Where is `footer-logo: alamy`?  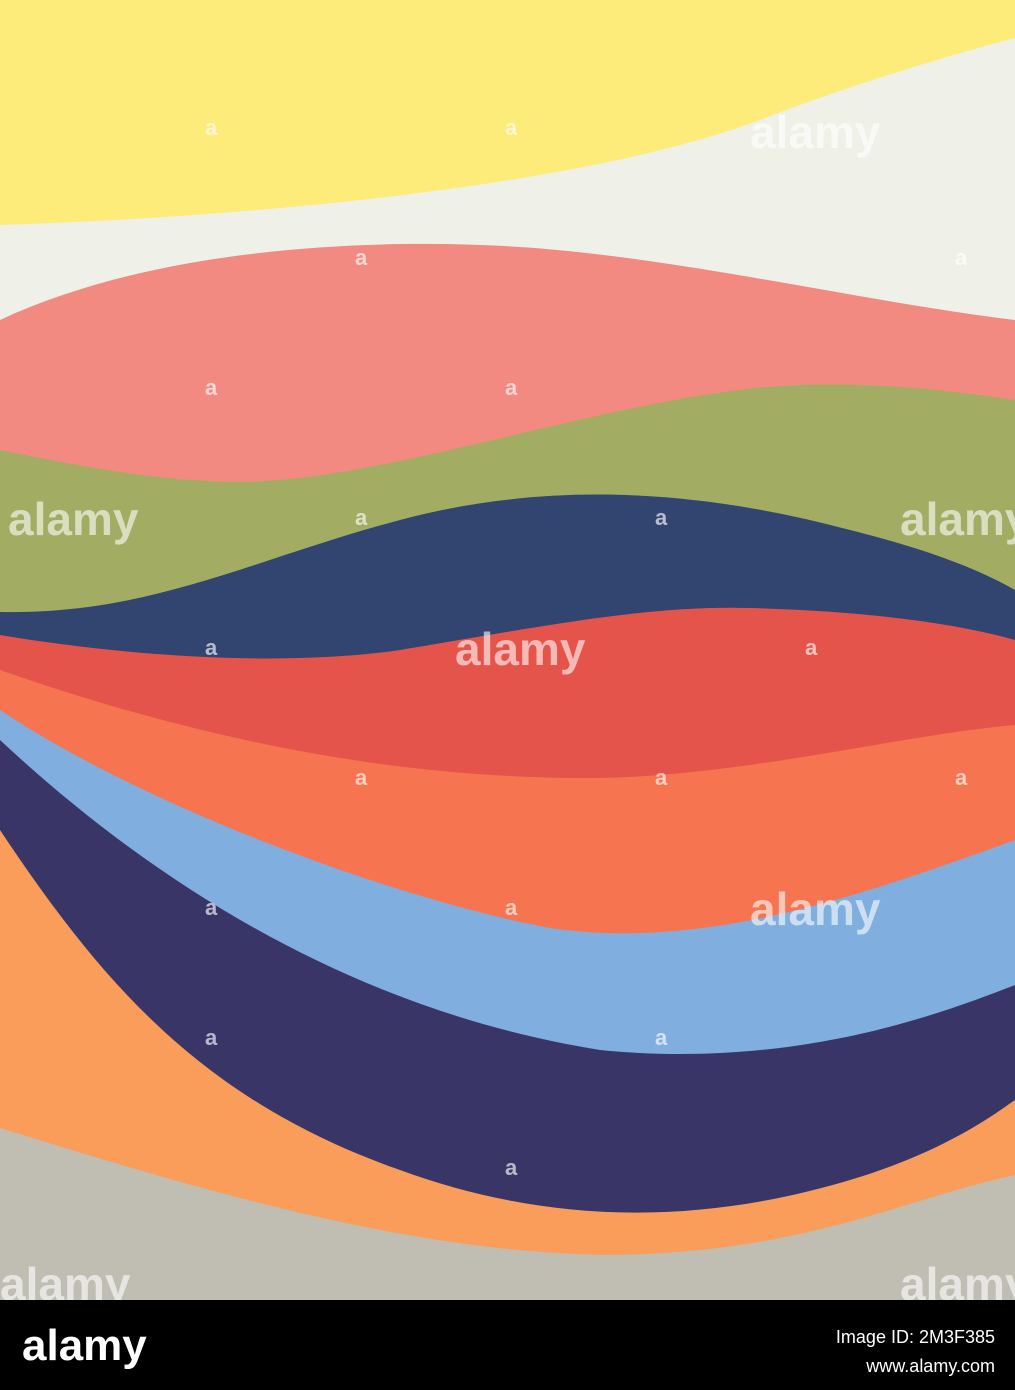
footer-logo: alamy is located at coordinates (84, 1345).